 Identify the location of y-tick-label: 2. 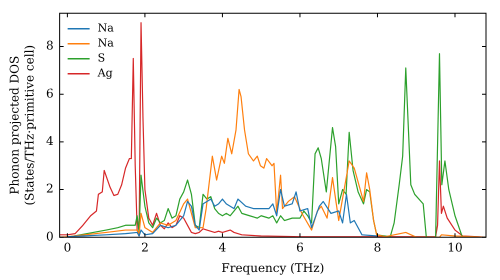
(50, 189).